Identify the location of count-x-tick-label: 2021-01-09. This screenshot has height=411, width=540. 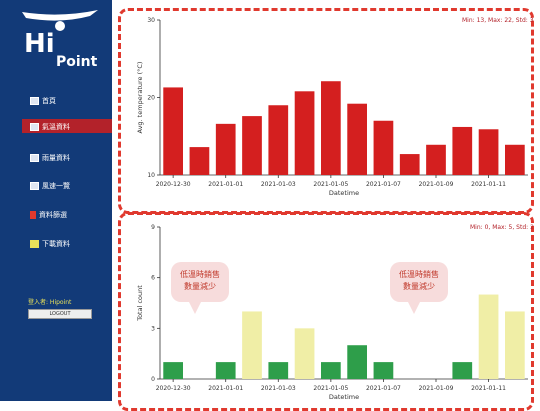
(436, 388).